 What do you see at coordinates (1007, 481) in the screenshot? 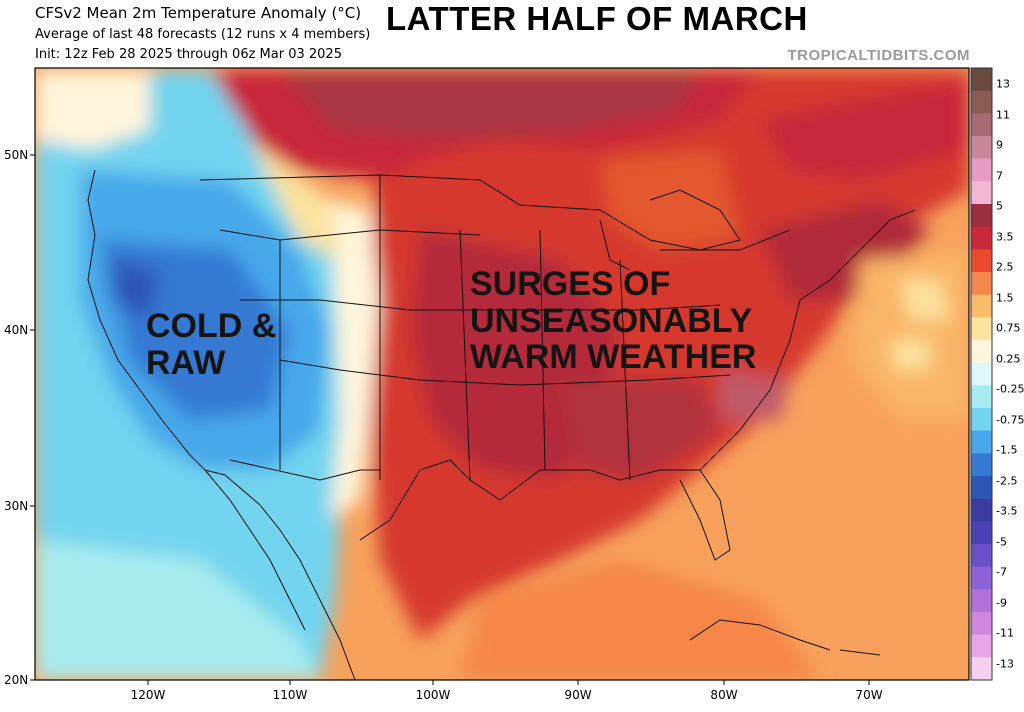
I see `colorbar-label: -2.5` at bounding box center [1007, 481].